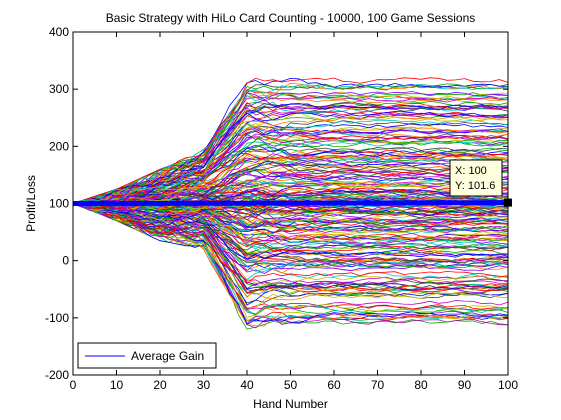 The image size is (561, 420). Describe the element at coordinates (476, 178) in the screenshot. I see `data-tip-box` at that location.